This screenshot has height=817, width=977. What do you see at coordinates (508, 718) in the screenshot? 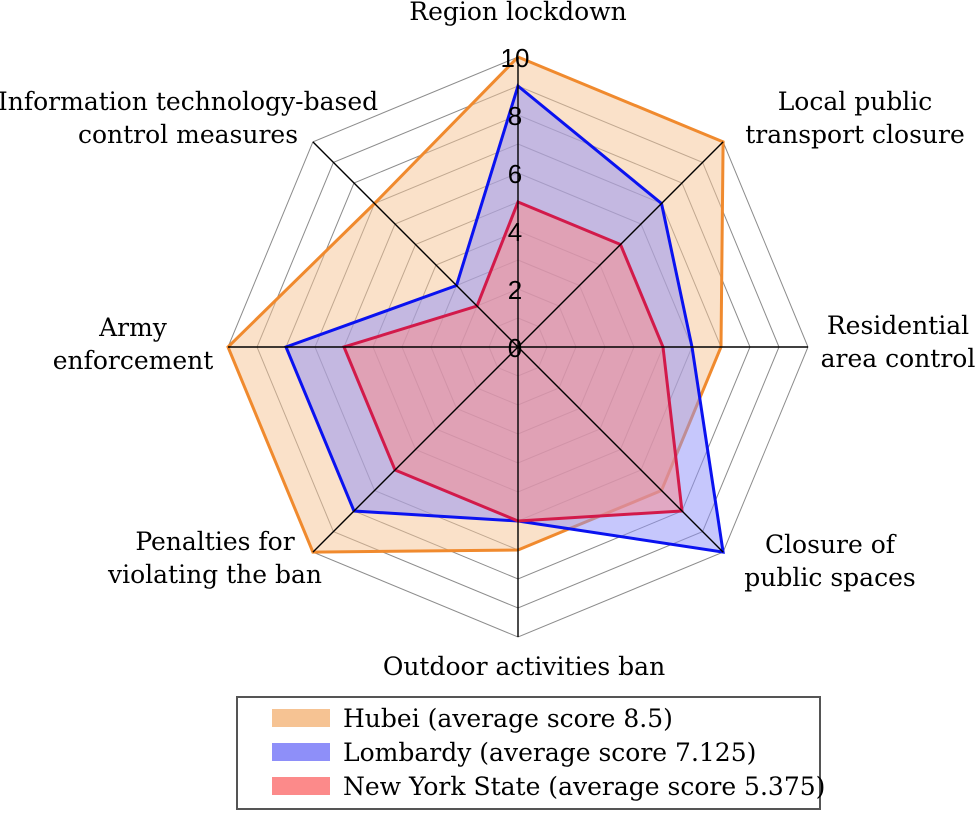
I see `legend-label: Hubei (average score 8.5)` at bounding box center [508, 718].